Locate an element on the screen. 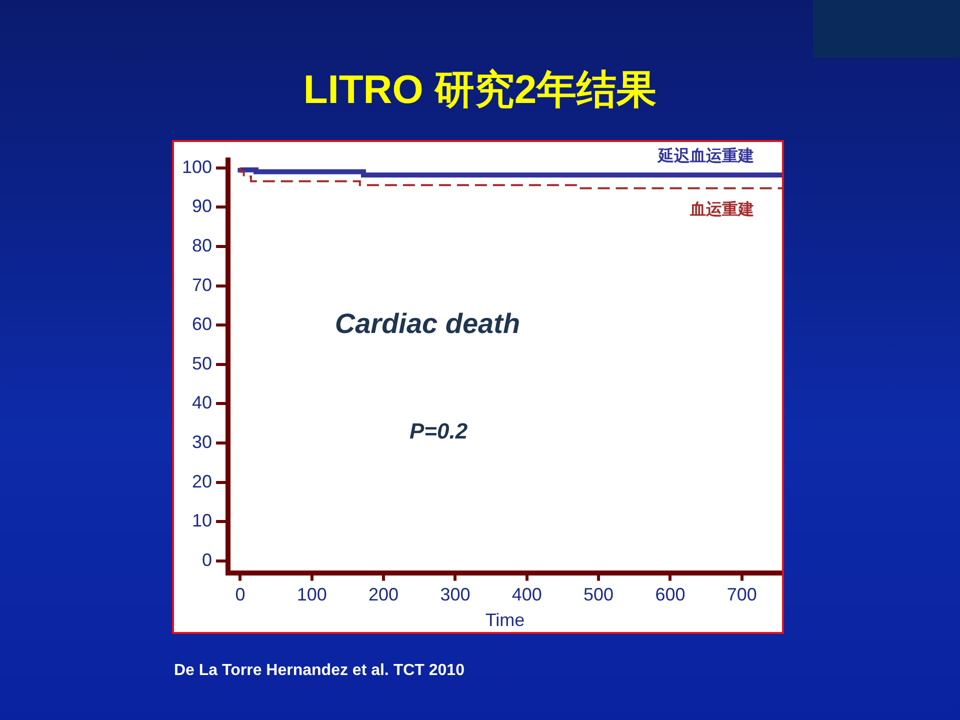 The width and height of the screenshot is (960, 720). x-tick-label: 100 is located at coordinates (311, 594).